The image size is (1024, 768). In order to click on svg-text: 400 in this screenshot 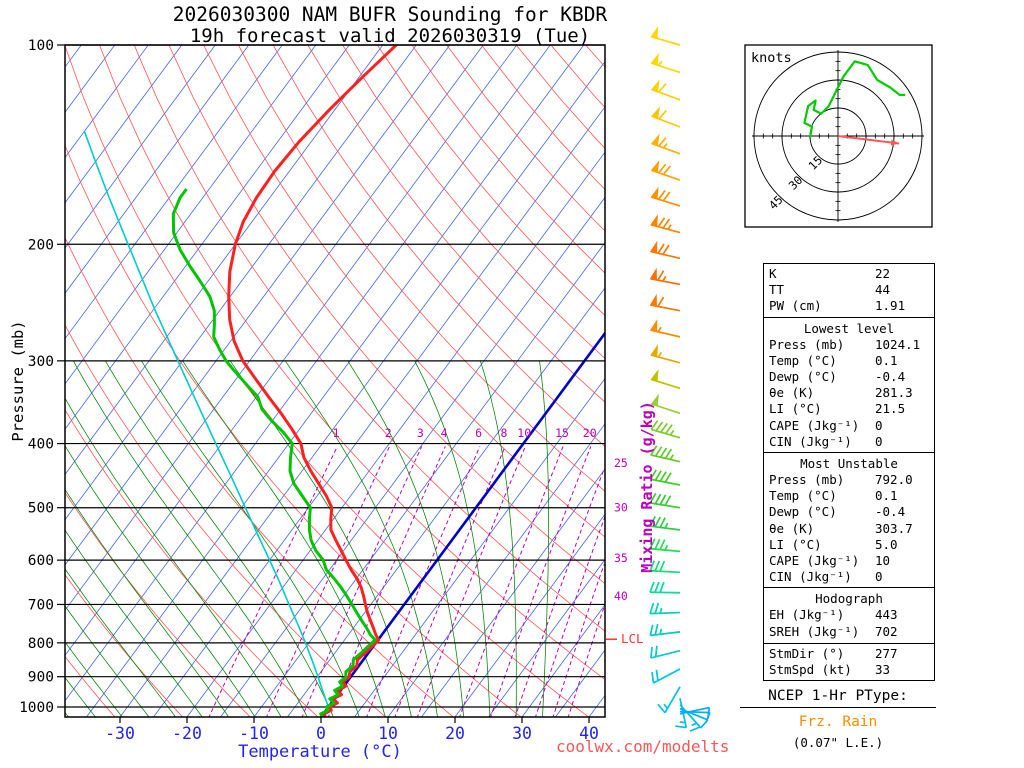, I will do `click(41, 445)`.